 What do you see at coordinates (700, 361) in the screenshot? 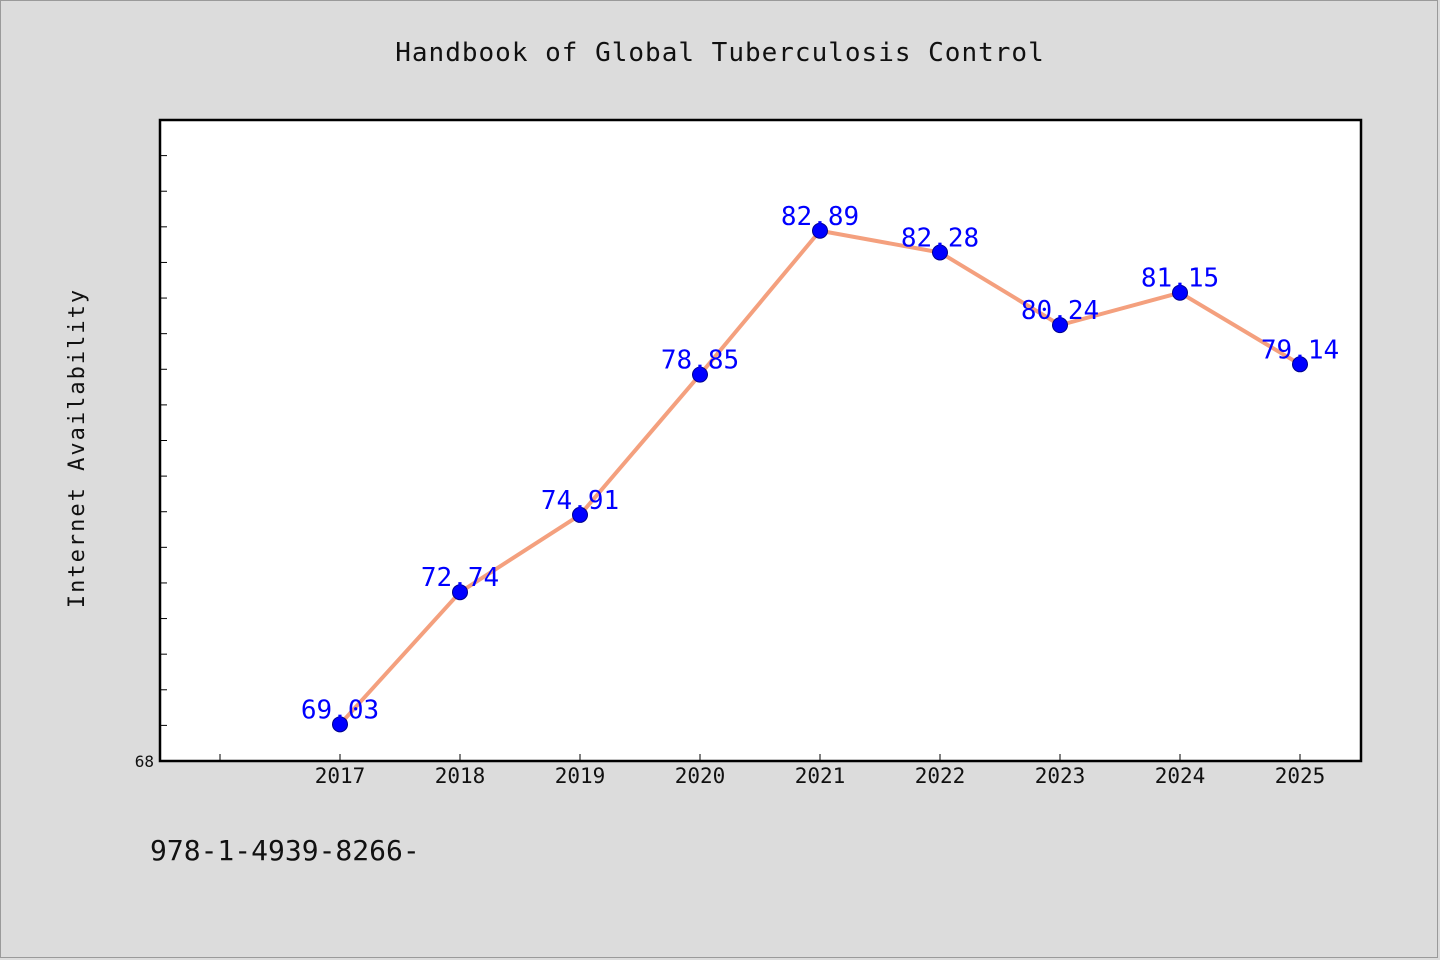
I see `data-label: 78.85` at bounding box center [700, 361].